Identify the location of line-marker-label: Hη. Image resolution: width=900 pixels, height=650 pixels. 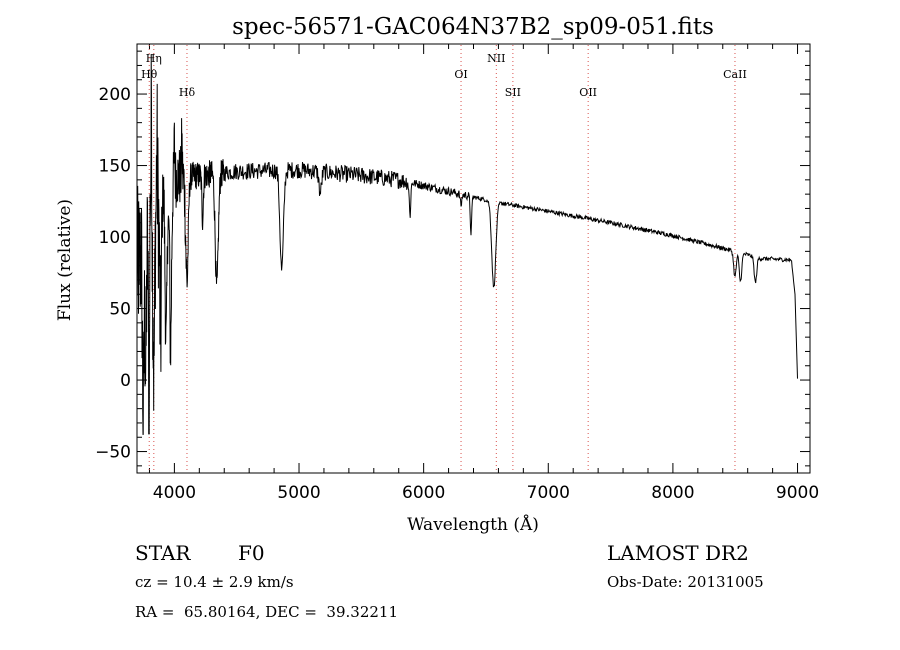
(154, 58).